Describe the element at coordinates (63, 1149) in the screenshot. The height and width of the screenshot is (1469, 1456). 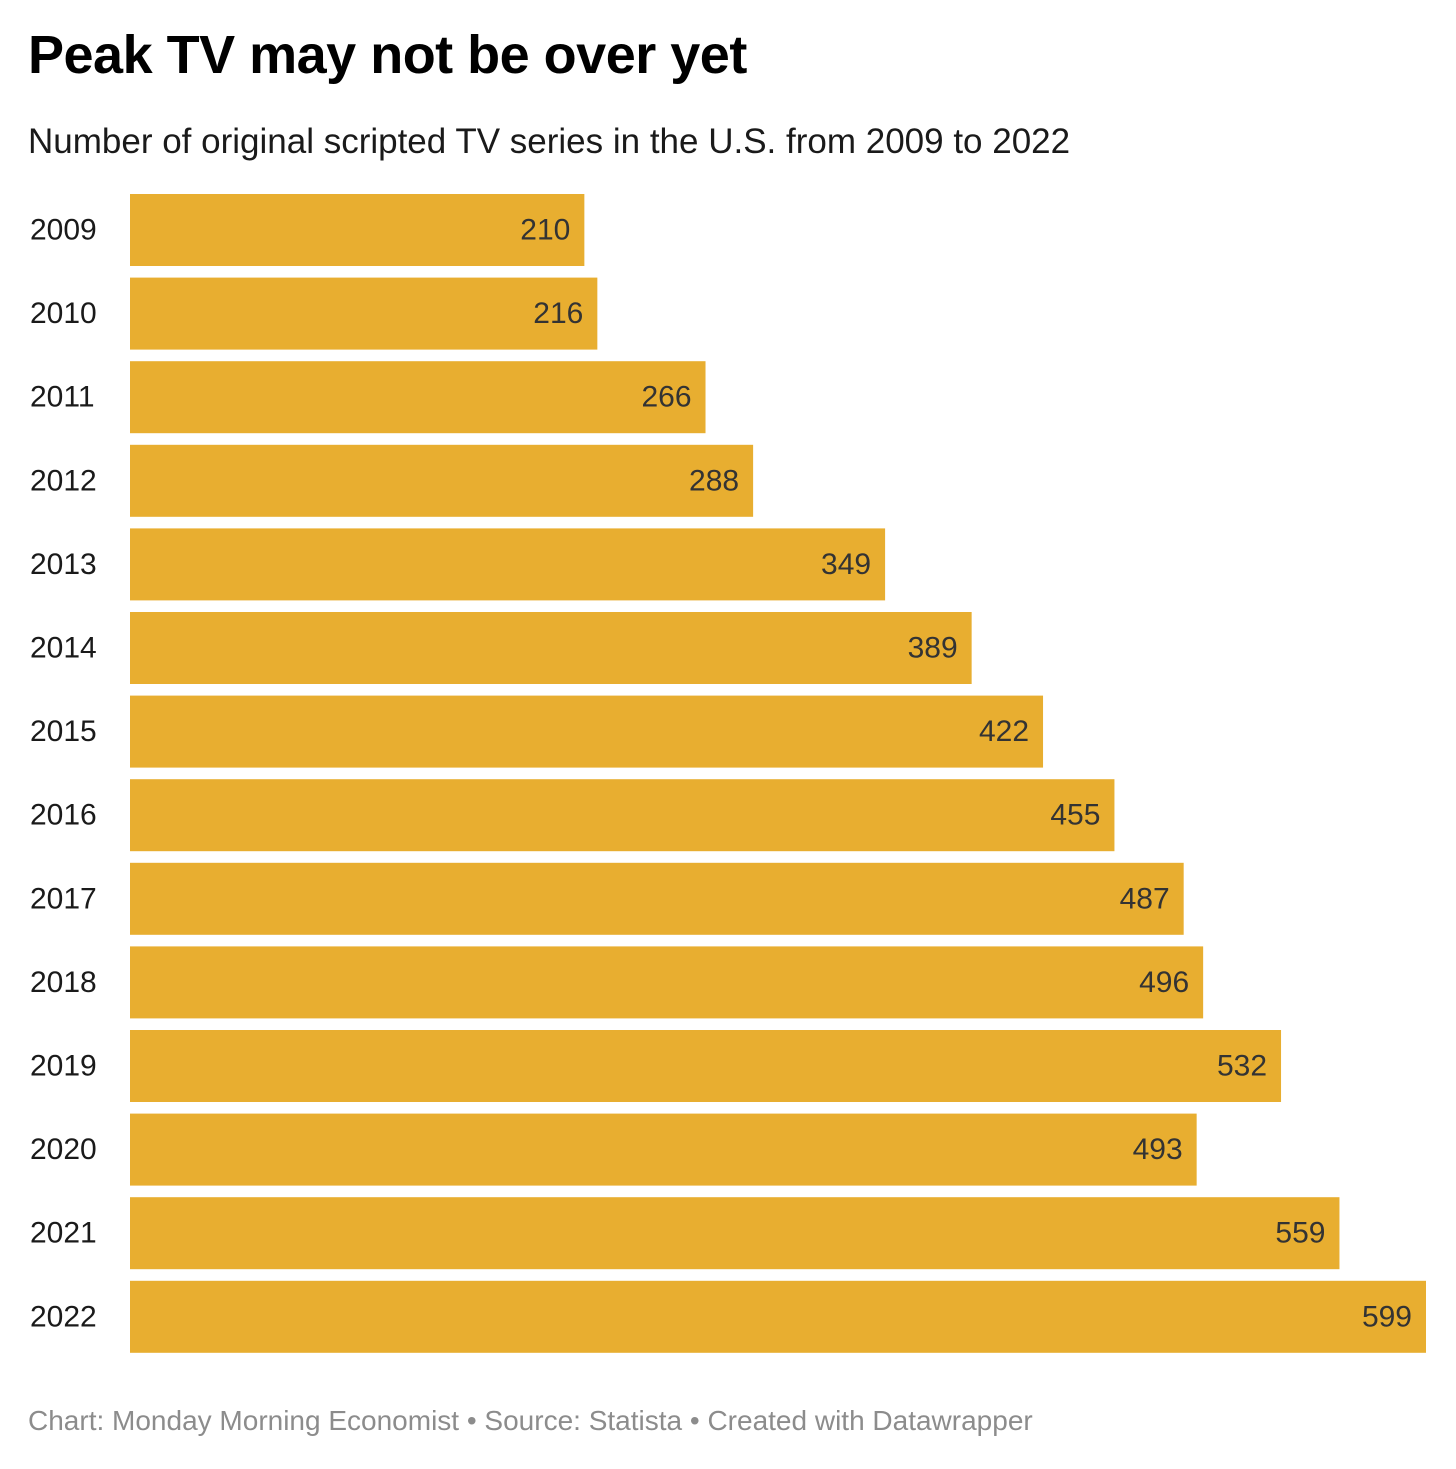
I see `category-label: 2020` at that location.